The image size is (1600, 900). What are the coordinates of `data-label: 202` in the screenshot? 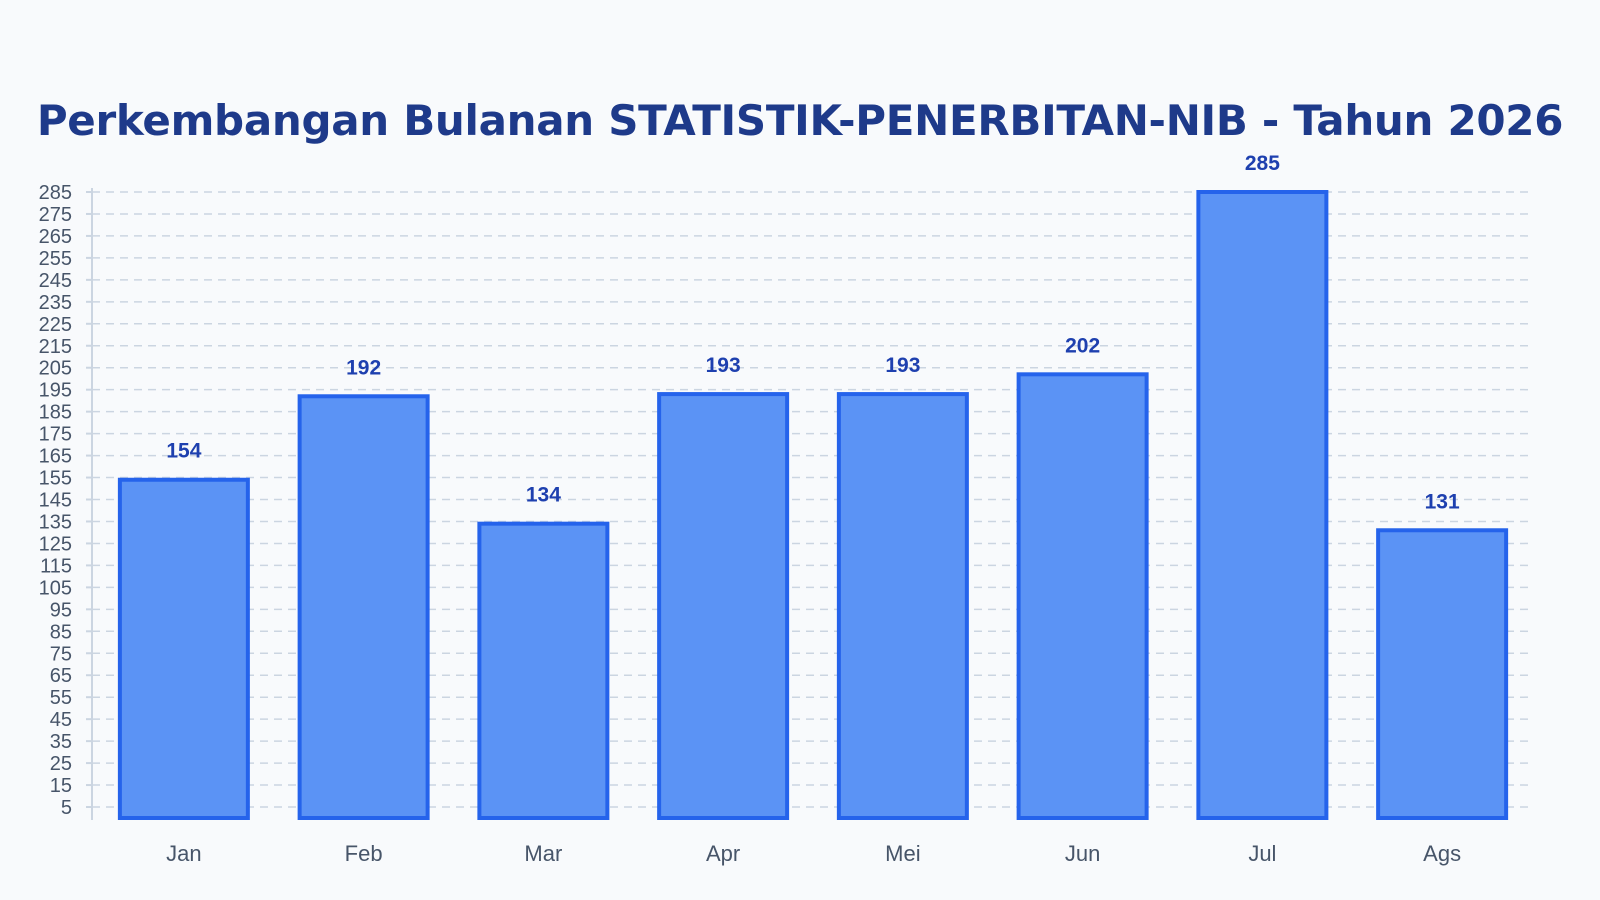 It's located at (1082, 345).